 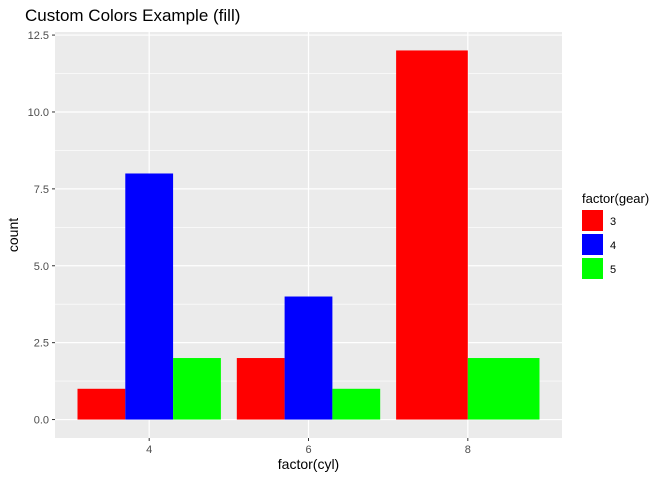 I want to click on legend: factor(gear) 3 4 5, so click(x=615, y=235).